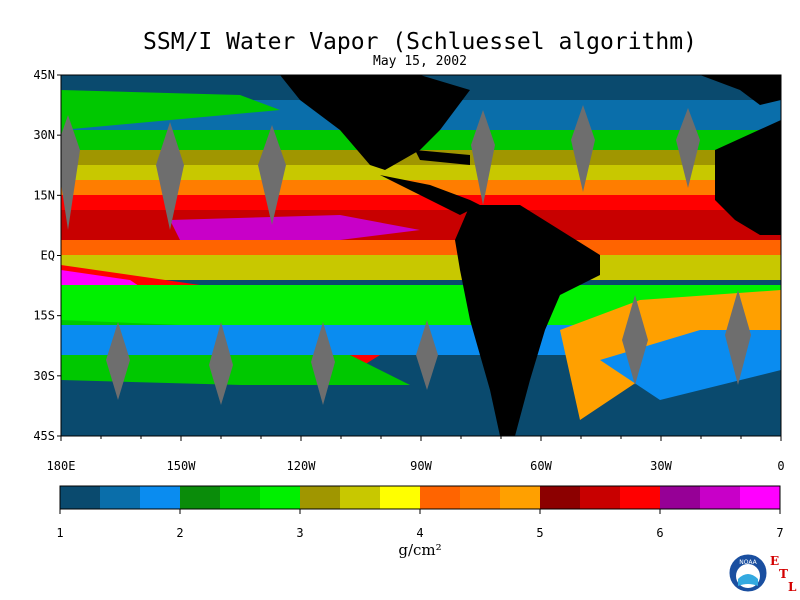 This screenshot has height=600, width=800. I want to click on colorbar-tick-label: 6, so click(659, 533).